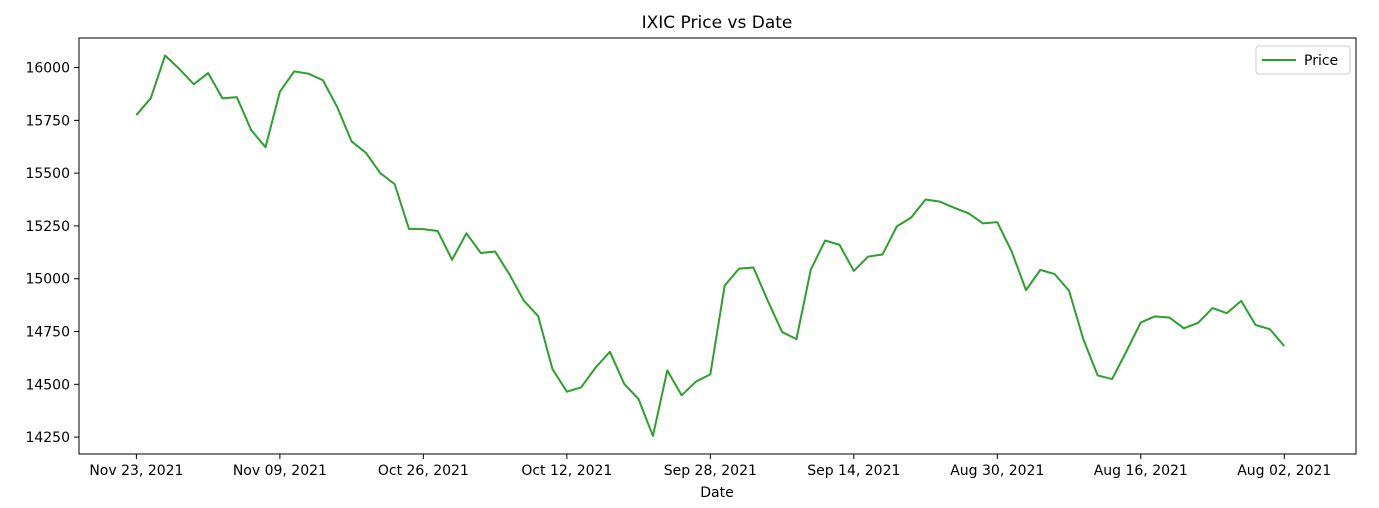  Describe the element at coordinates (1321, 61) in the screenshot. I see `legend-label-price: Price` at that location.